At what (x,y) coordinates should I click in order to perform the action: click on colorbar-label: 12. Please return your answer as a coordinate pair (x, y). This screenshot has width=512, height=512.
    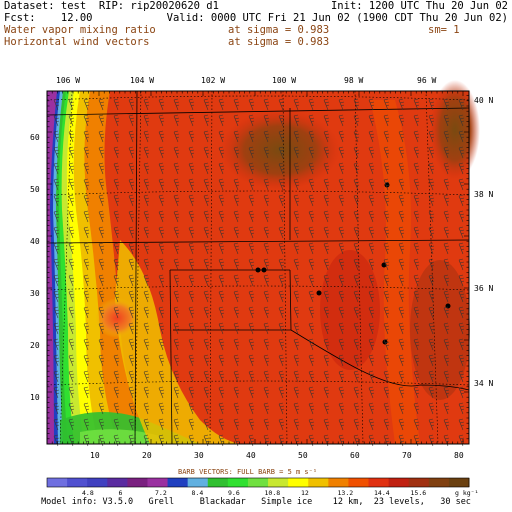
    Looking at the image, I should click on (305, 493).